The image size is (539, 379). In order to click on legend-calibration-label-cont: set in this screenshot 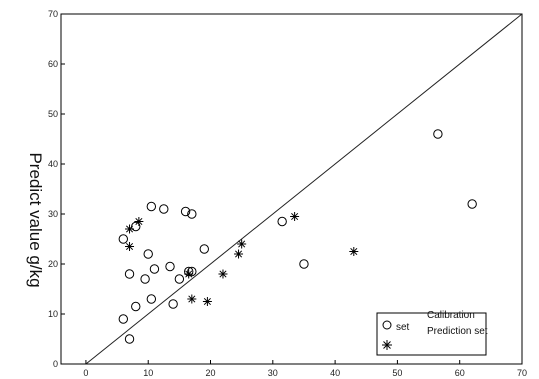, I will do `click(403, 327)`.